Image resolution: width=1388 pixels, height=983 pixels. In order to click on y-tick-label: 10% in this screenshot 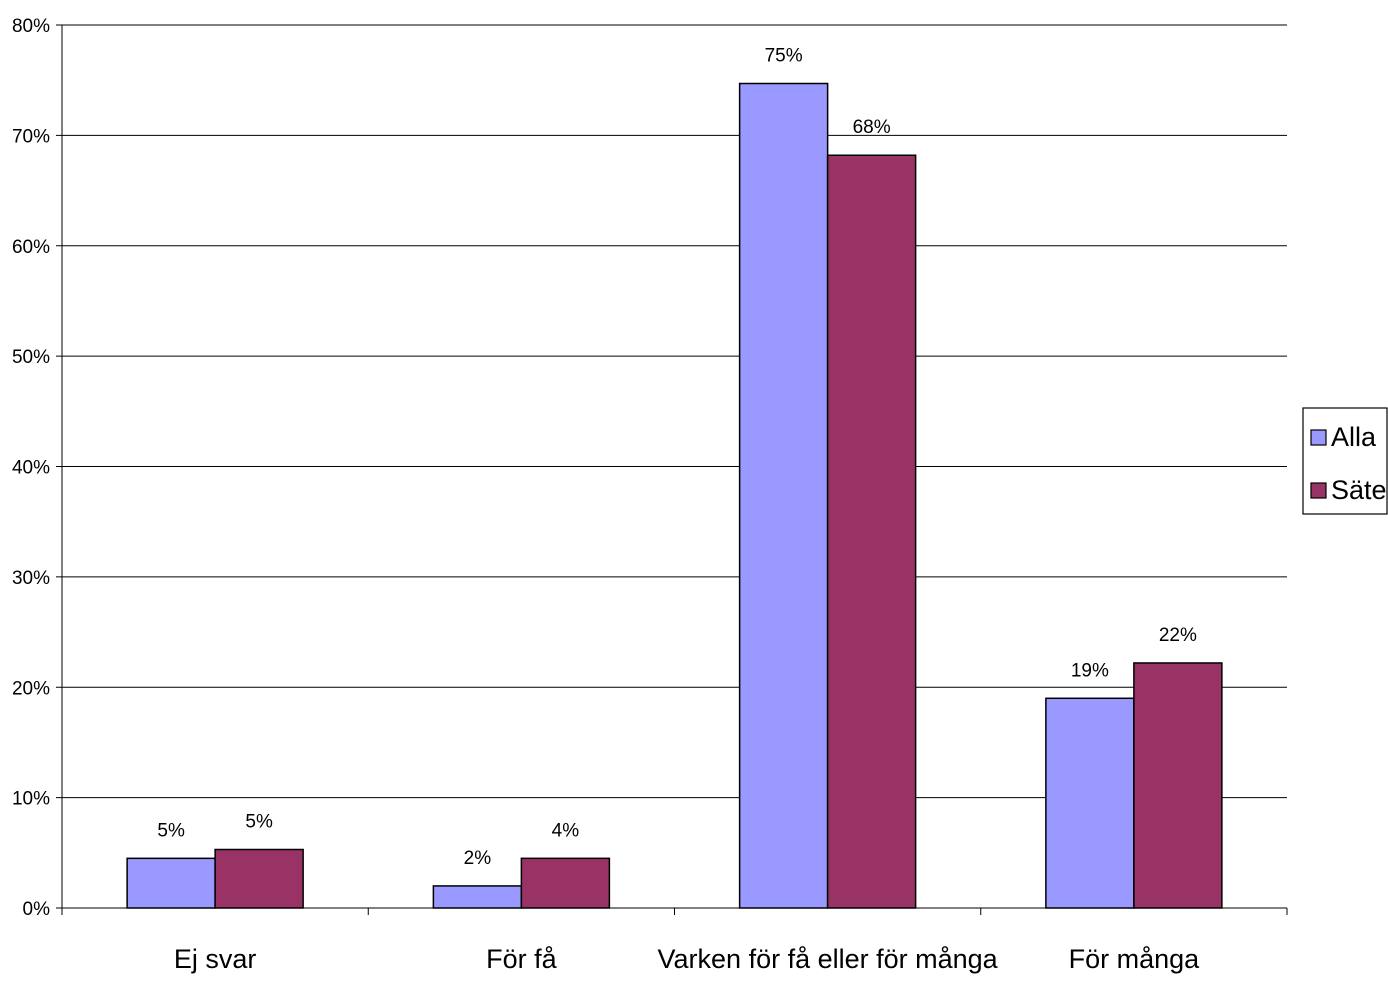, I will do `click(31, 799)`.